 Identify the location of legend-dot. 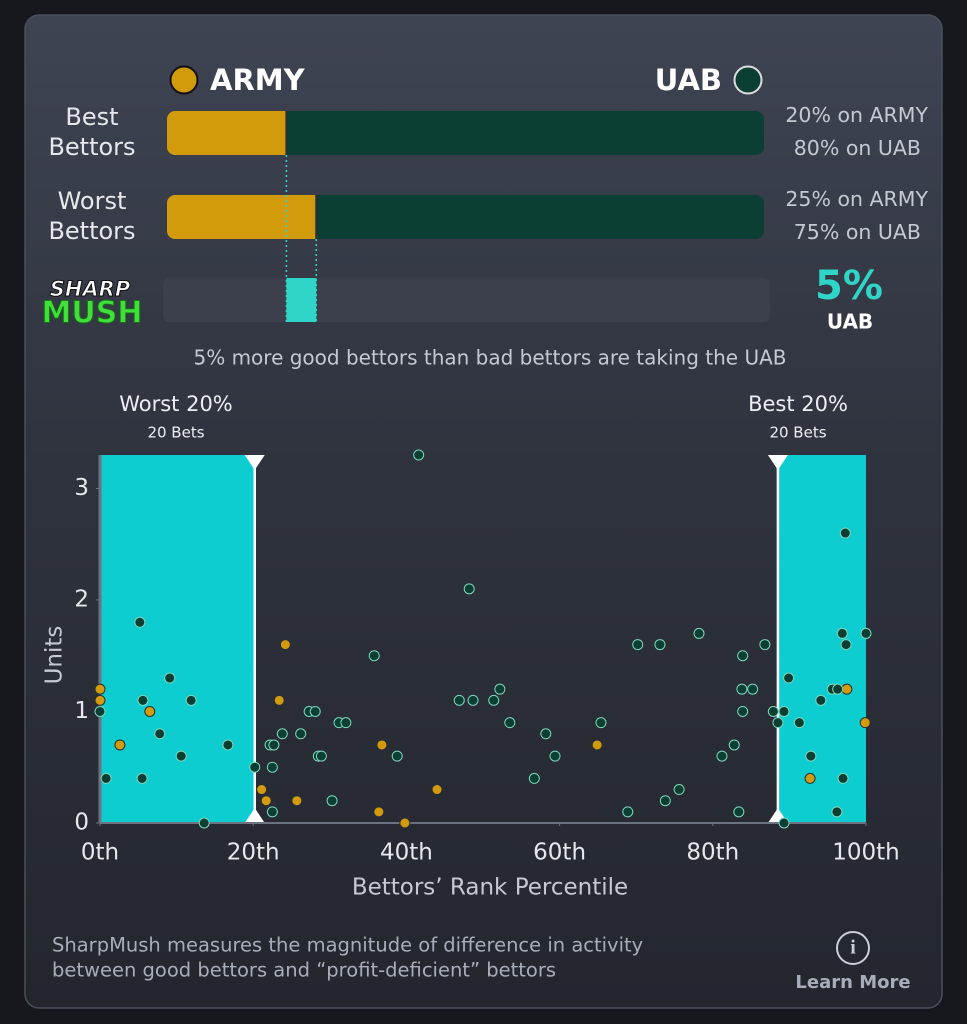
(184, 80).